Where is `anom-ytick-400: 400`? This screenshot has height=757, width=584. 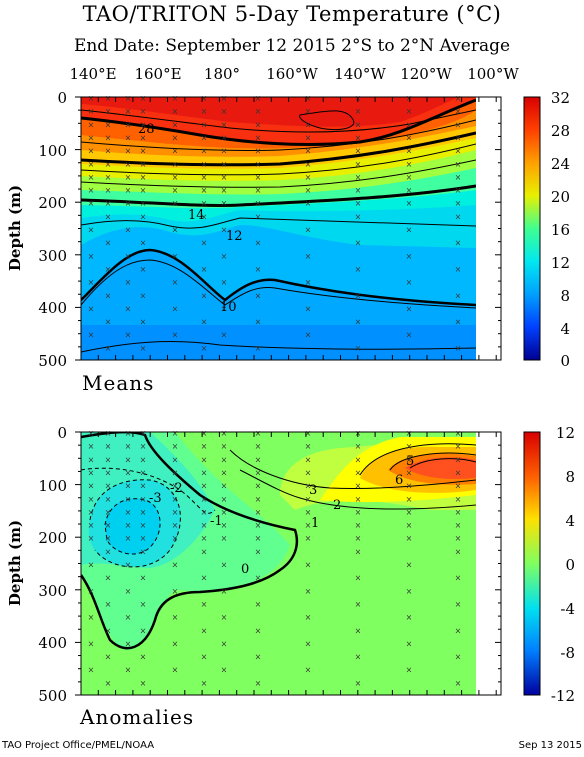
anom-ytick-400: 400 is located at coordinates (52, 643).